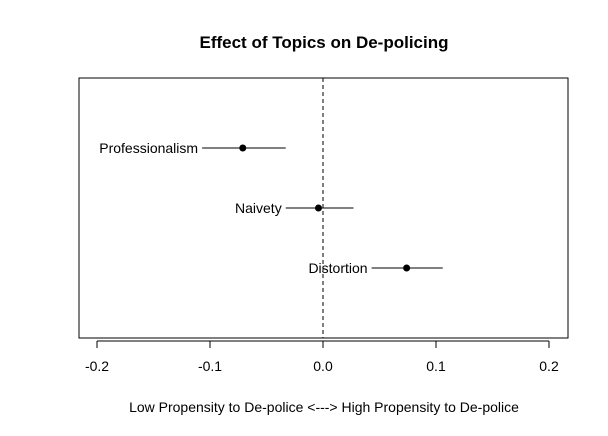  What do you see at coordinates (549, 366) in the screenshot?
I see `x-tick-label: 0.2` at bounding box center [549, 366].